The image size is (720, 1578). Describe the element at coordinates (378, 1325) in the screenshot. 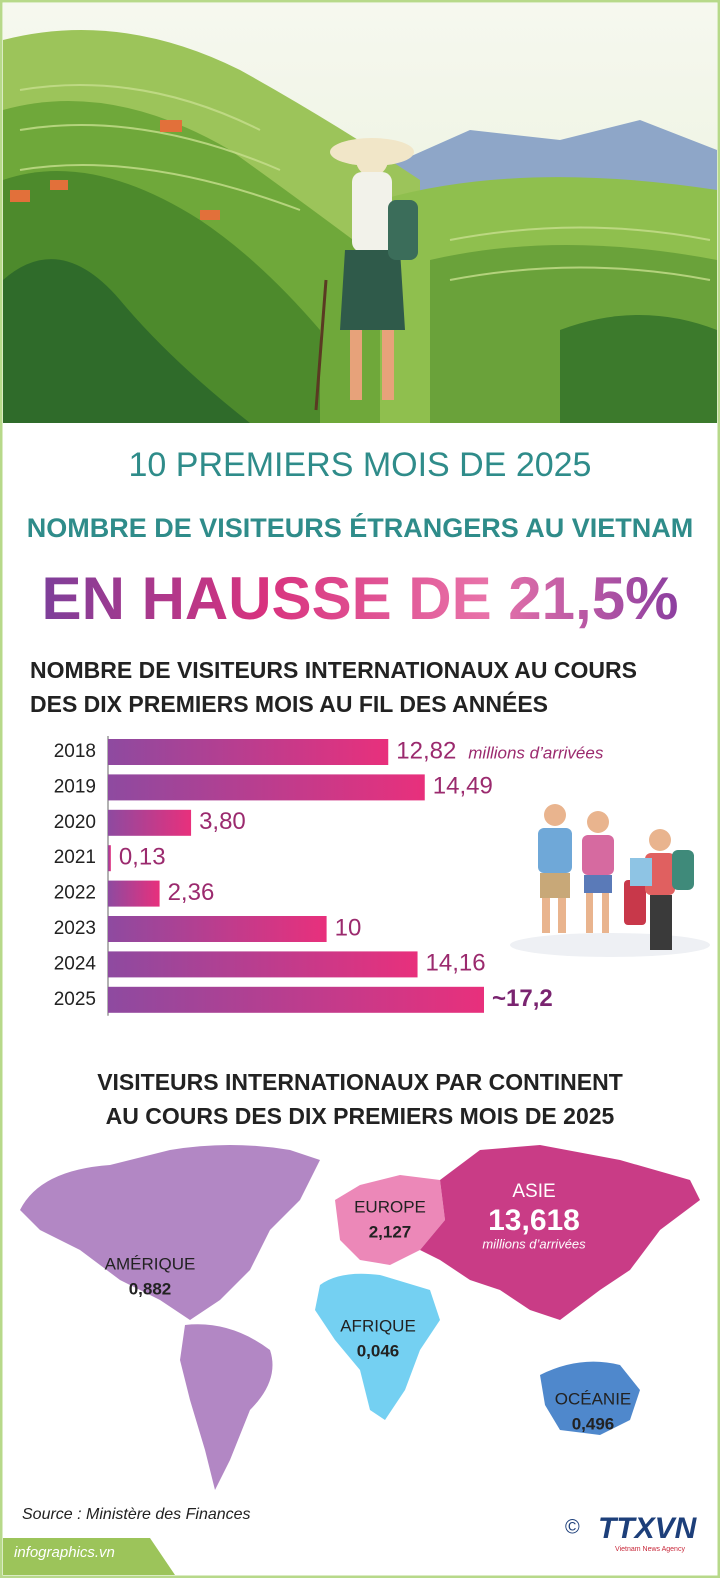

I see `region-name: AFRIQUE` at that location.